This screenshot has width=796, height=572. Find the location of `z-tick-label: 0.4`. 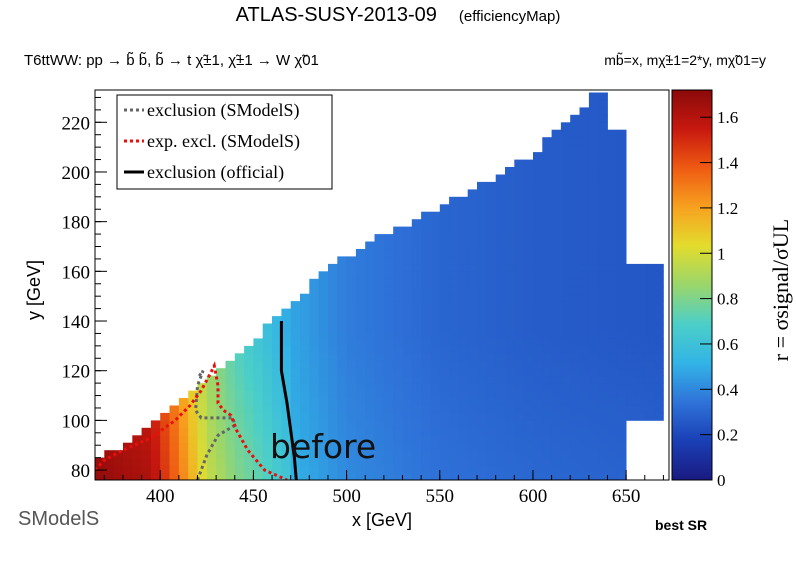

z-tick-label: 0.4 is located at coordinates (728, 389).